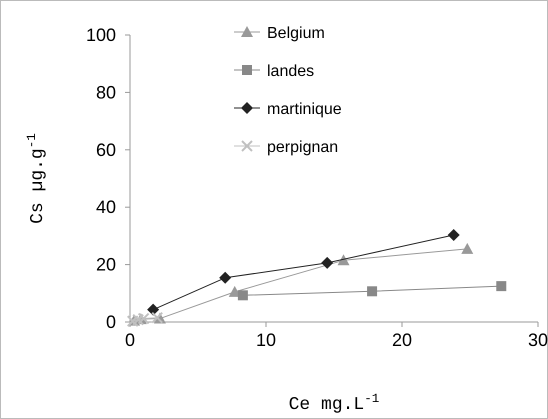 Image resolution: width=548 pixels, height=419 pixels. What do you see at coordinates (402, 340) in the screenshot?
I see `x-tick-label: 20` at bounding box center [402, 340].